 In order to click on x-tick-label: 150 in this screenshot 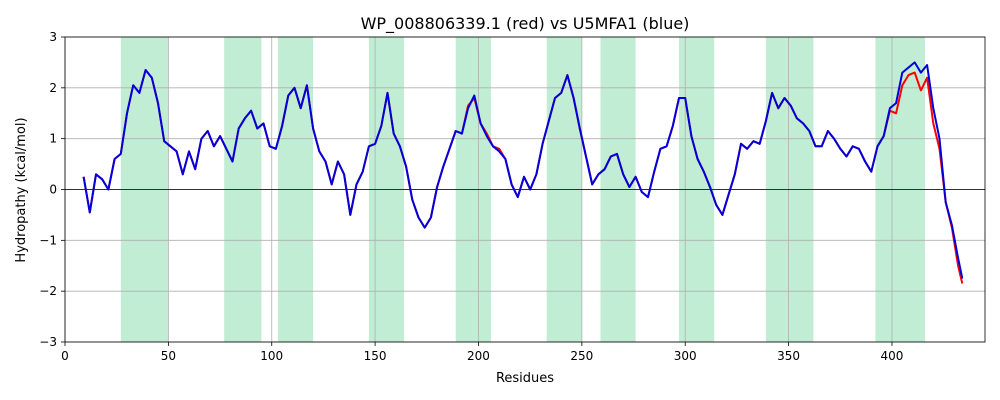, I will do `click(375, 356)`.